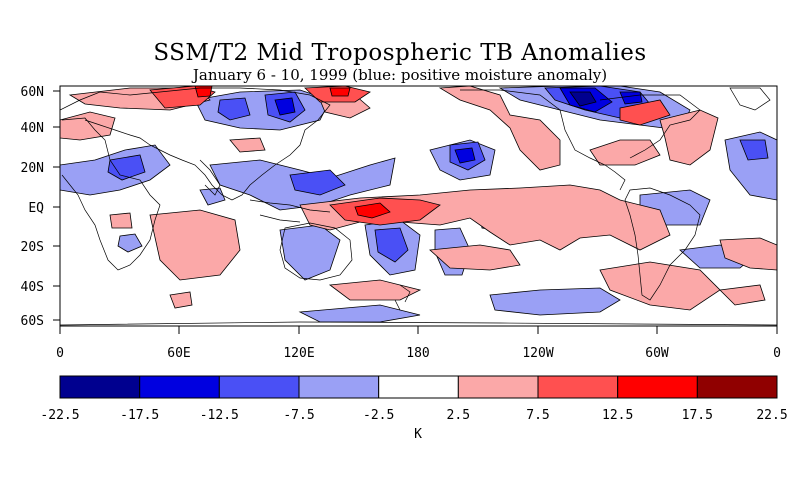  I want to click on lon-label-0: 0, so click(60, 353).